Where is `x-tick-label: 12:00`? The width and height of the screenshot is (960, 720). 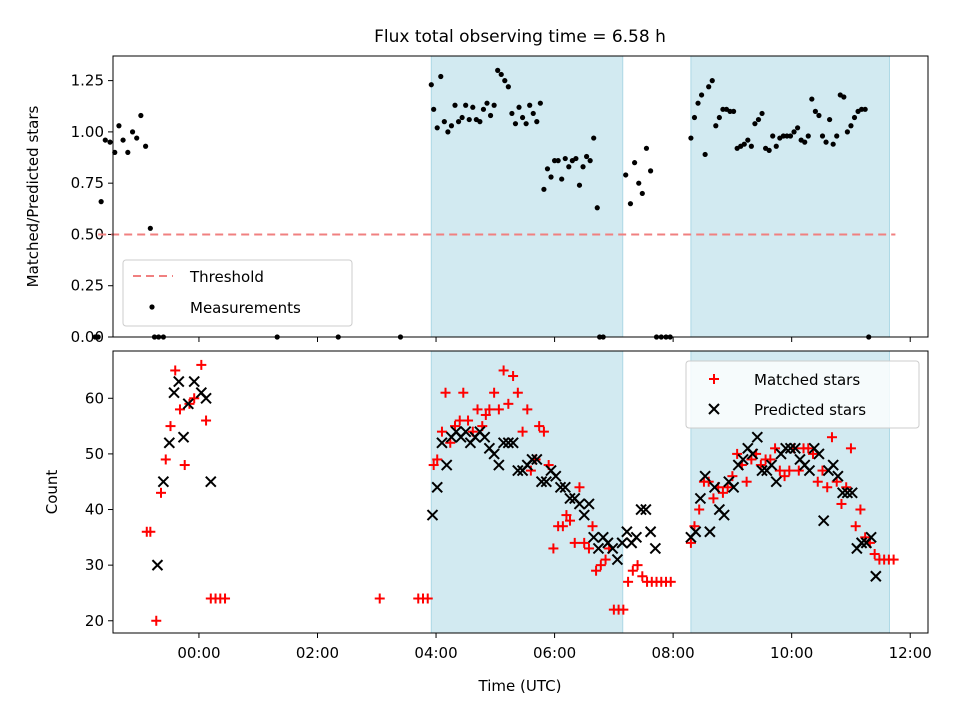
x-tick-label: 12:00 is located at coordinates (910, 653).